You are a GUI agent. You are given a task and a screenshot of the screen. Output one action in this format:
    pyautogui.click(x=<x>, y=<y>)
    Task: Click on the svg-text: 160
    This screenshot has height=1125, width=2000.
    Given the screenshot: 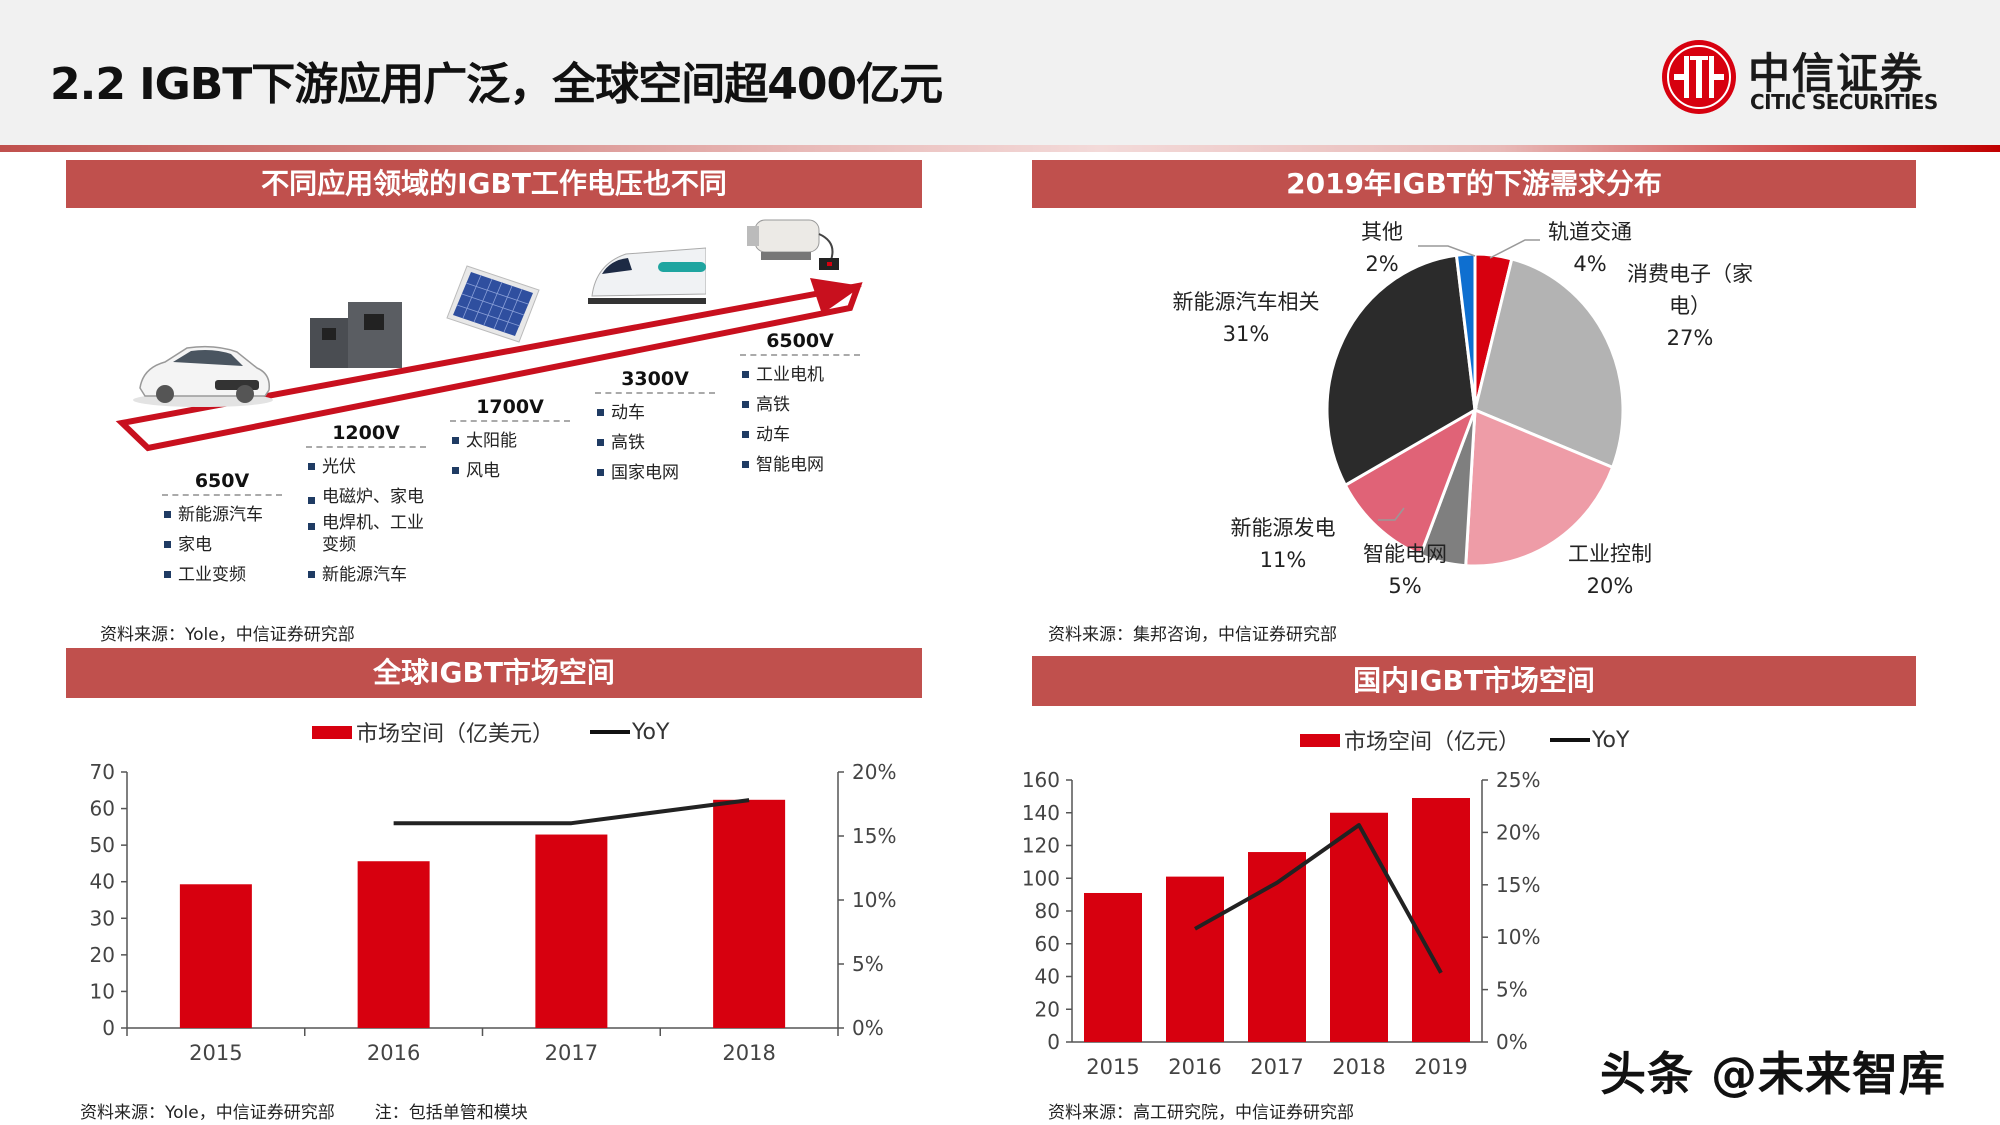 What is the action you would take?
    pyautogui.click(x=1041, y=780)
    